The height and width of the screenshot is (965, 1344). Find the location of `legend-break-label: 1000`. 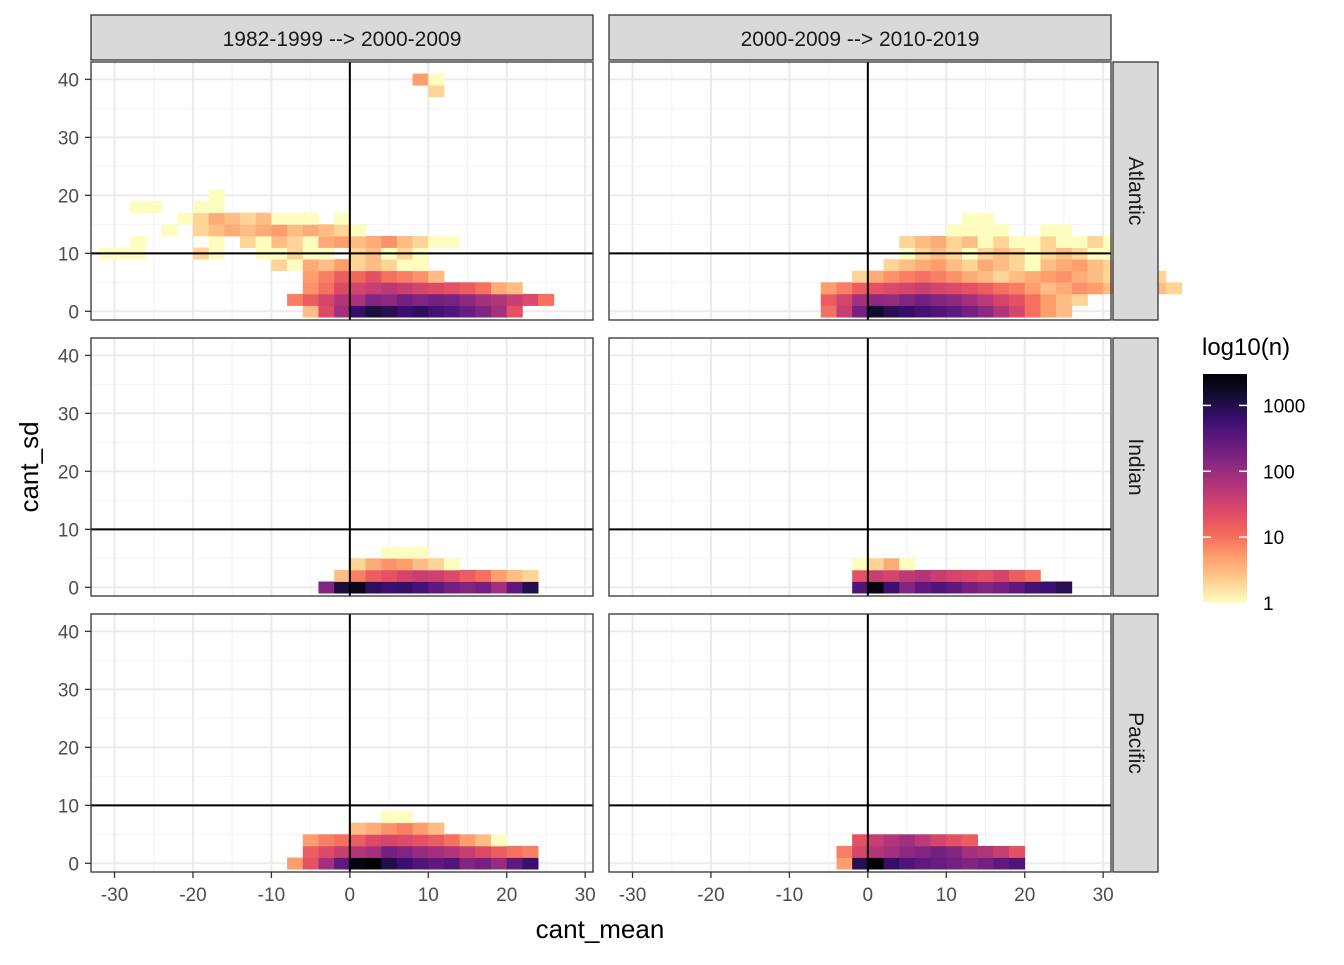

legend-break-label: 1000 is located at coordinates (1284, 406).